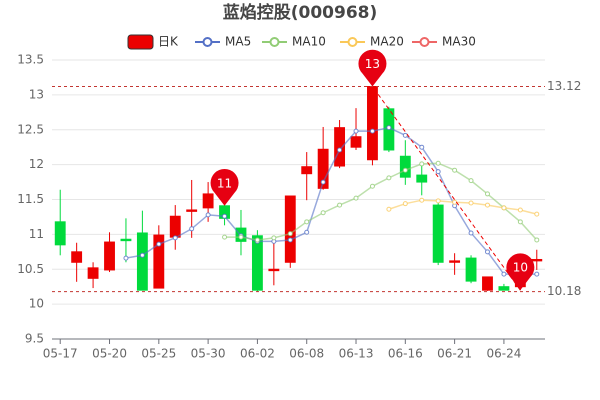 The width and height of the screenshot is (600, 400). What do you see at coordinates (36, 94) in the screenshot?
I see `y-tick-label: 13` at bounding box center [36, 94].